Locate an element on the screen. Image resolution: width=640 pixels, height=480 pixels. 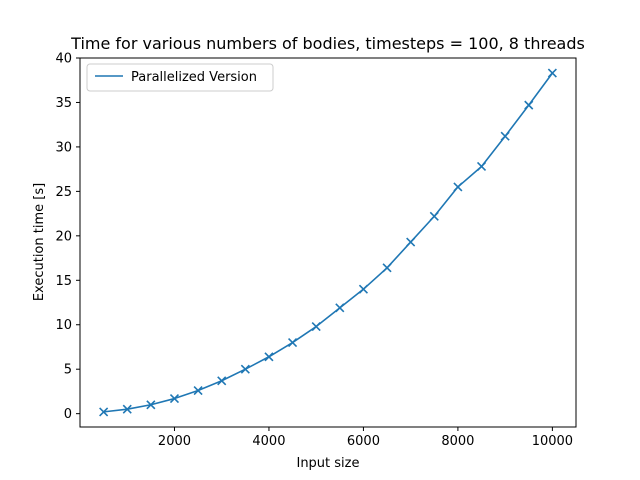
legend: Parallelized Version is located at coordinates (180, 77).